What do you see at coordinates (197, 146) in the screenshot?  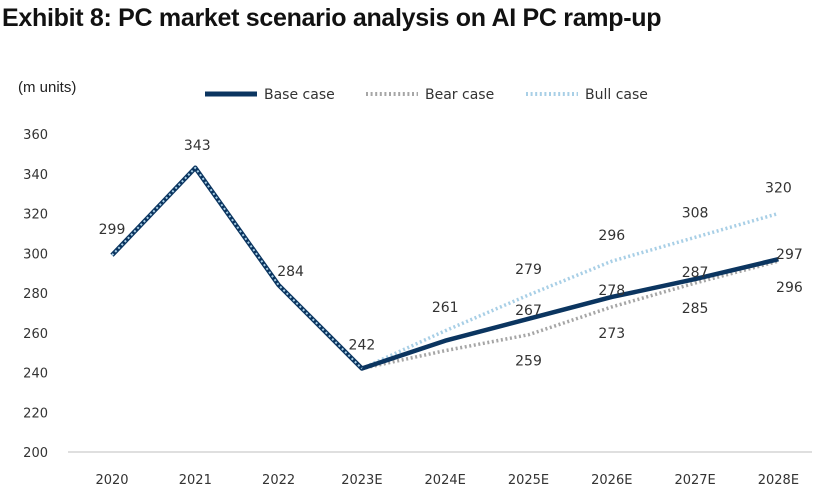 I see `data-label-bull: 343` at bounding box center [197, 146].